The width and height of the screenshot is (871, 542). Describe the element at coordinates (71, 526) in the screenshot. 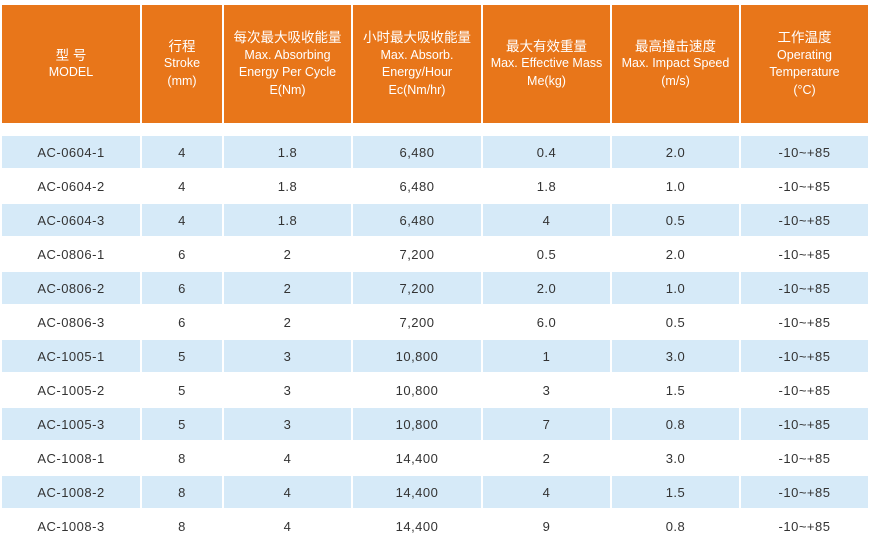

I see `cell-model: AC-1008-3` at that location.